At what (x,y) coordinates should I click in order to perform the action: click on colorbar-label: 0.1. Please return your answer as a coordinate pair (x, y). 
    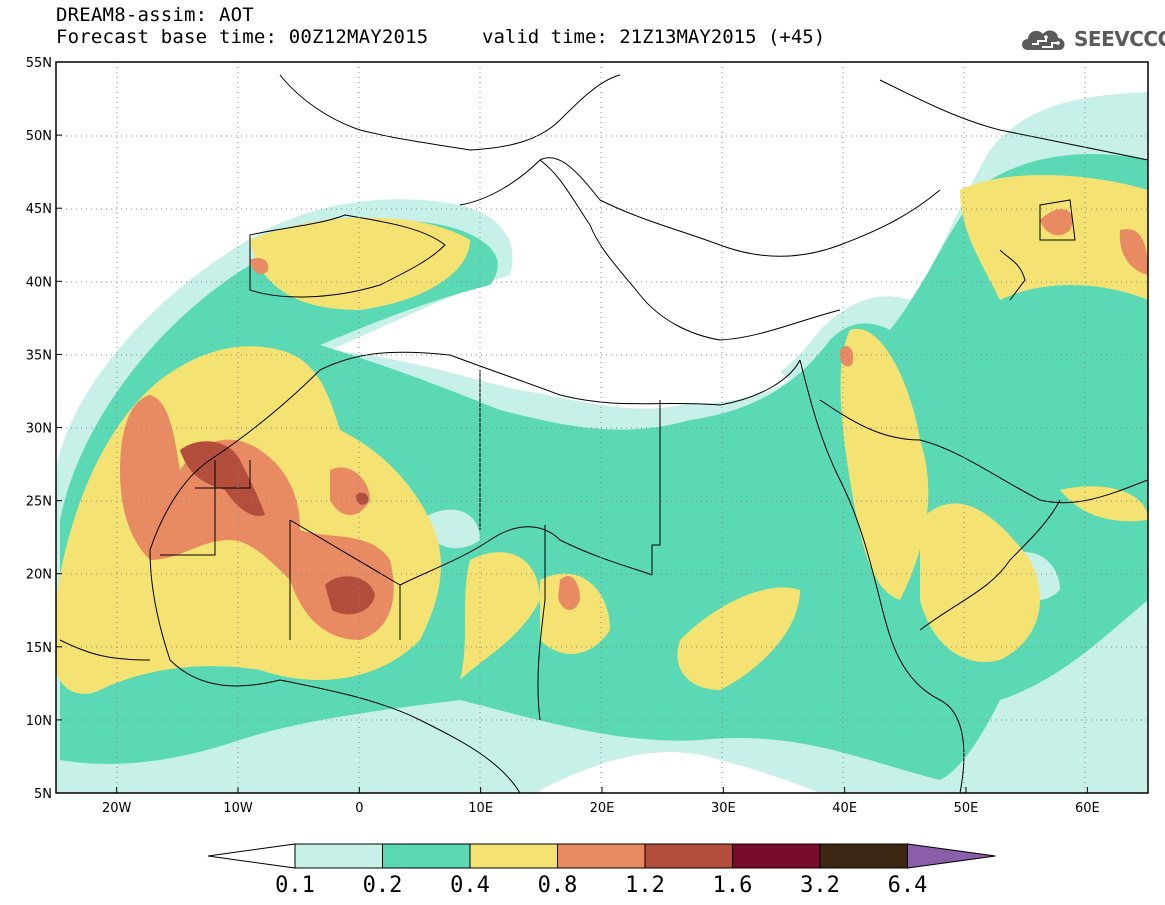
    Looking at the image, I should click on (295, 885).